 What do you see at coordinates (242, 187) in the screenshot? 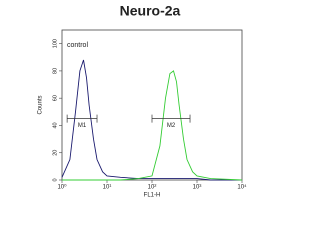
I see `x-tick-label: 10⁴` at bounding box center [242, 187].